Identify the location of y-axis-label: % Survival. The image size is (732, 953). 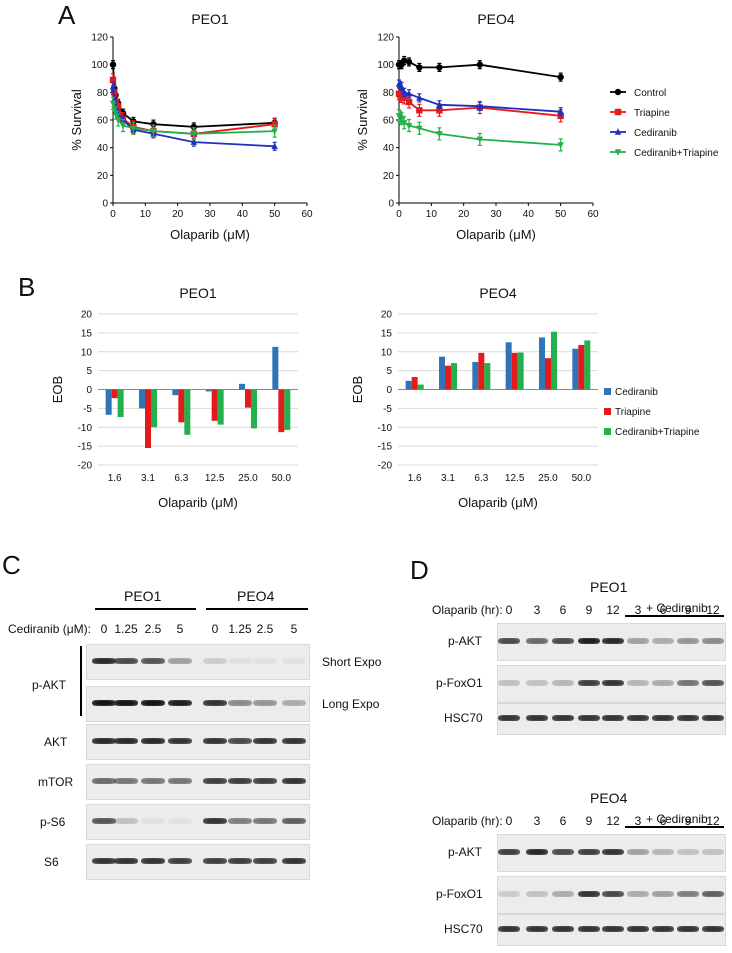
(362, 120).